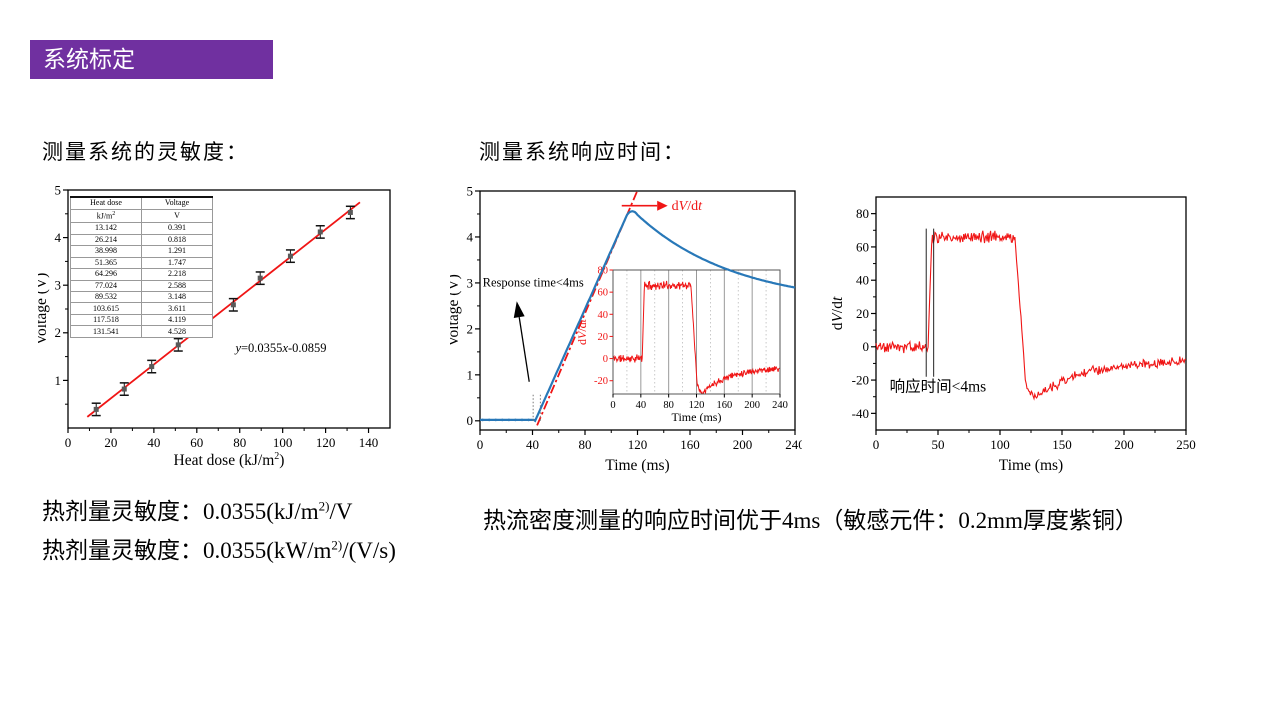  Describe the element at coordinates (337, 545) in the screenshot. I see `sensitivity-2-sup: 2)` at that location.